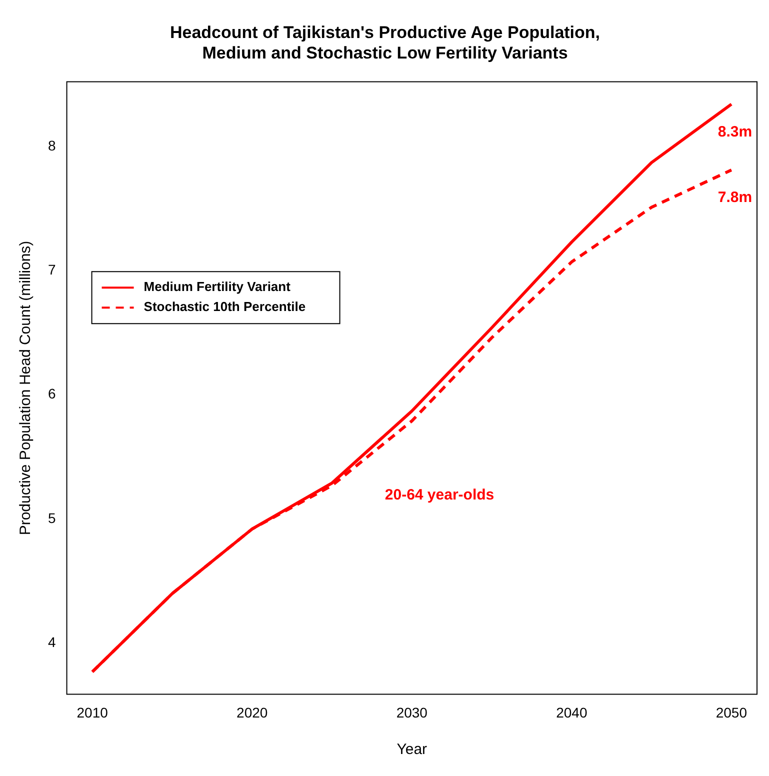 Image resolution: width=769 pixels, height=776 pixels. What do you see at coordinates (52, 269) in the screenshot?
I see `y-tick-label: 7` at bounding box center [52, 269].